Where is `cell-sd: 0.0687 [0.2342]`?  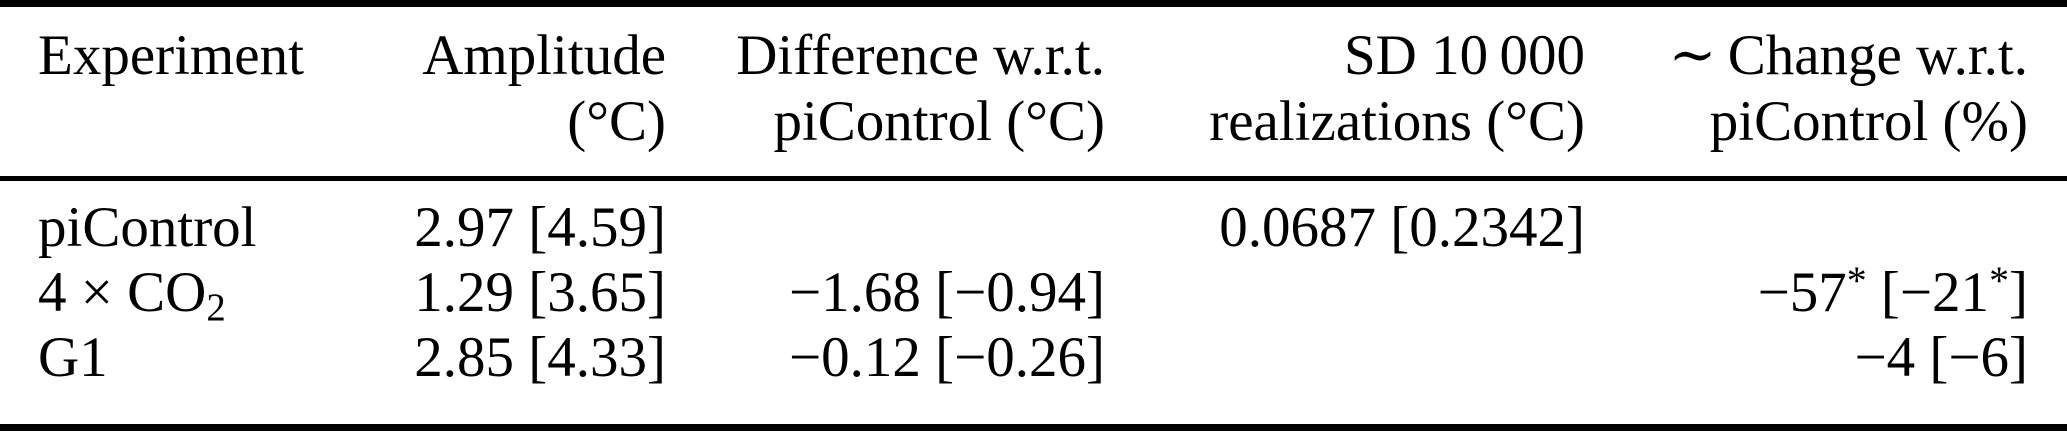
cell-sd: 0.0687 [0.2342] is located at coordinates (1402, 227).